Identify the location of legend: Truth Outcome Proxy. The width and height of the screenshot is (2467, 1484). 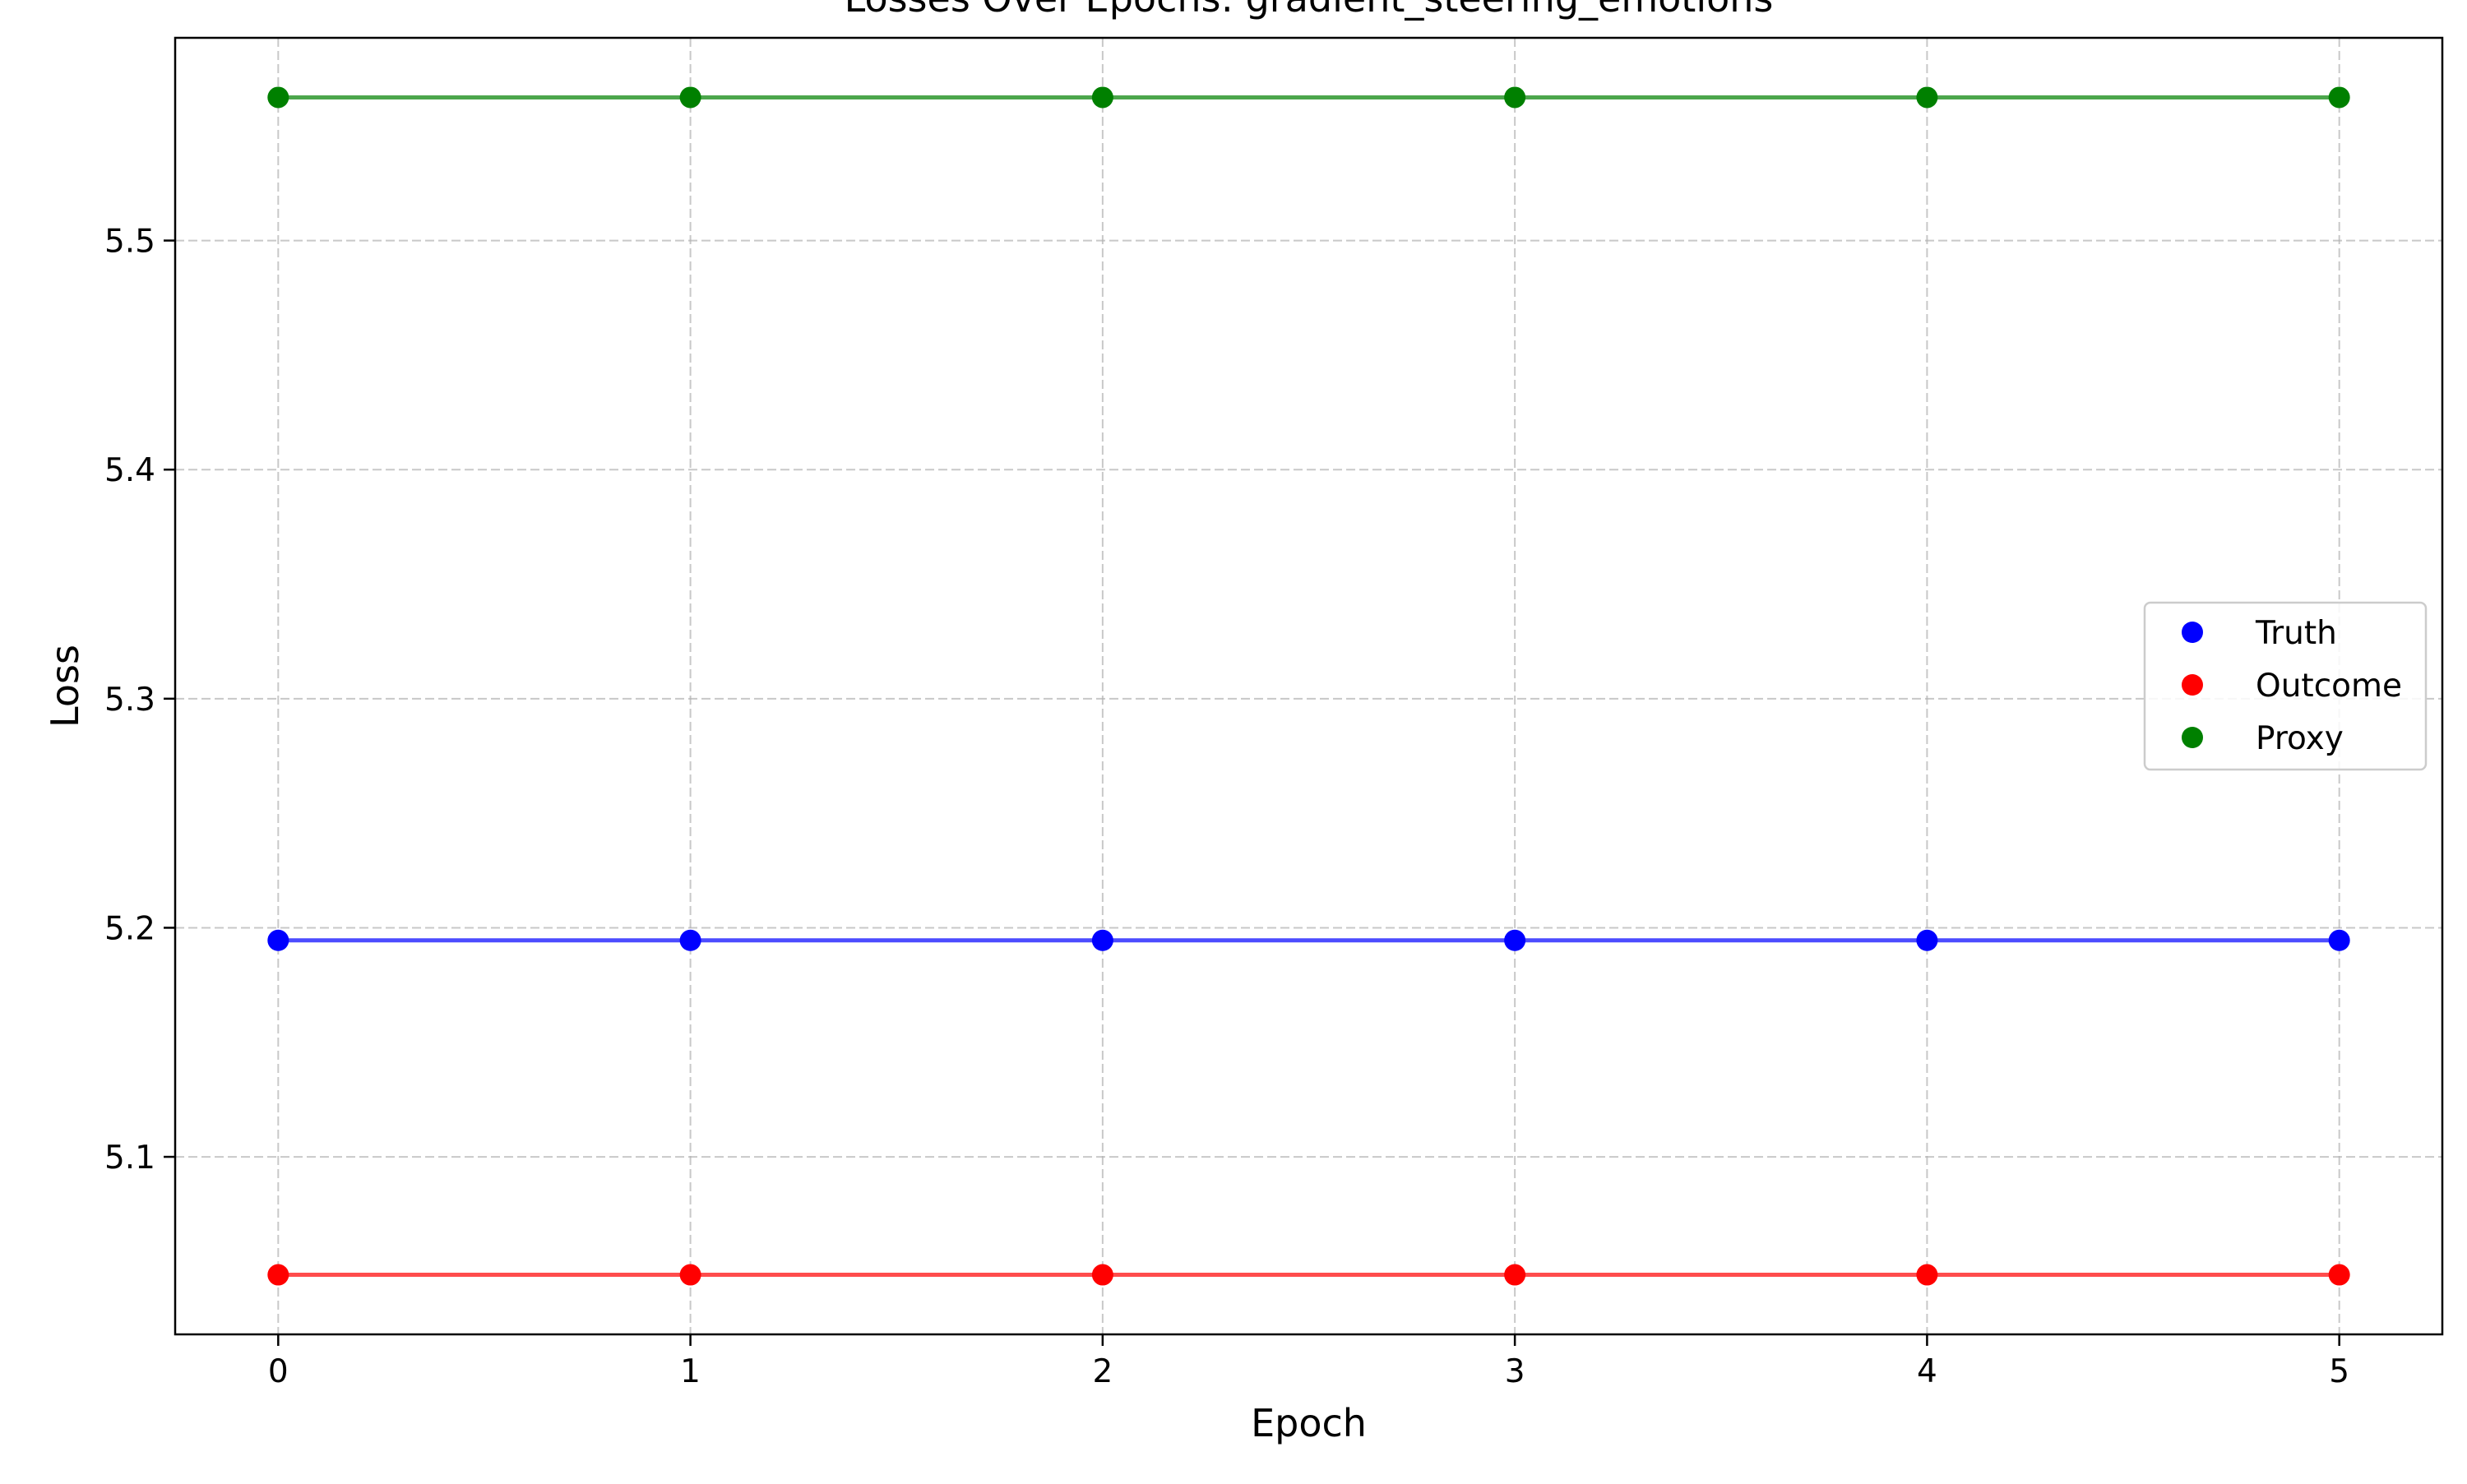
(2285, 686).